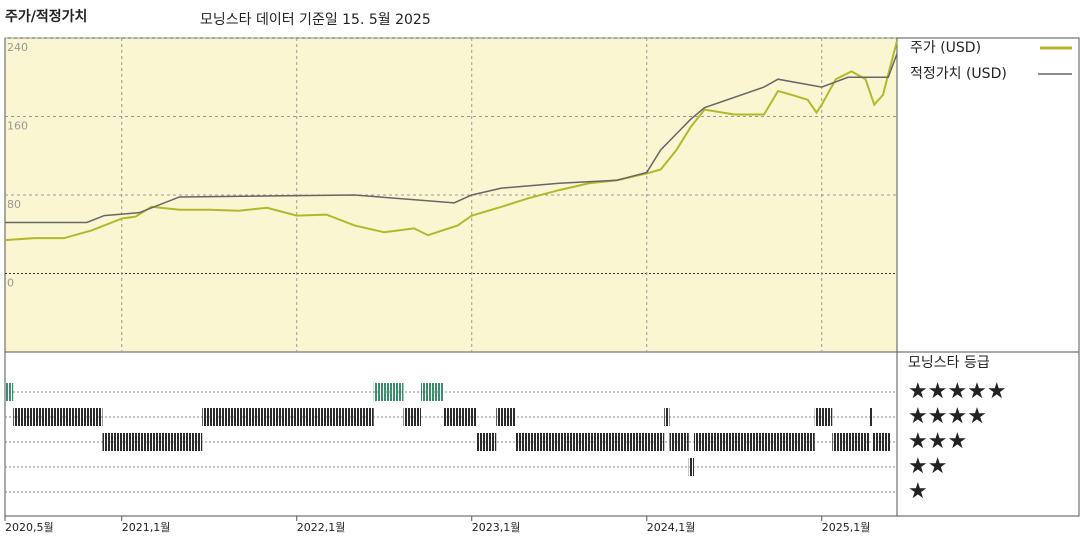 The height and width of the screenshot is (540, 1080). Describe the element at coordinates (46, 16) in the screenshot. I see `chart-title: 주가/적정가치` at that location.